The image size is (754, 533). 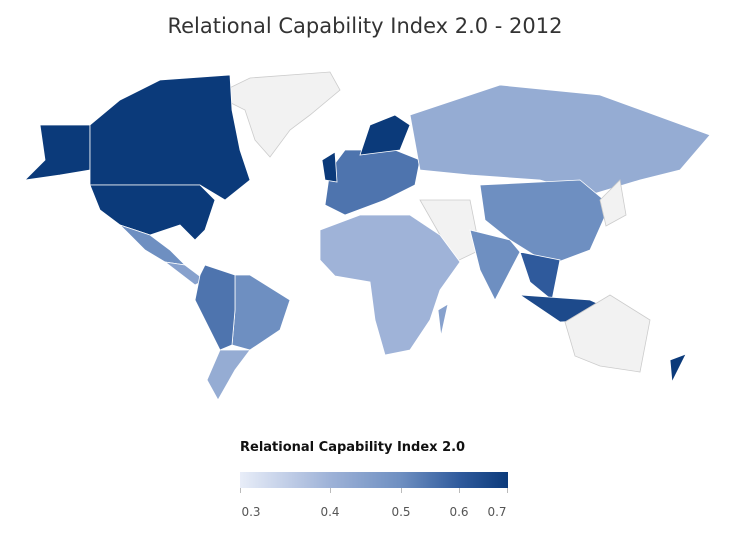 What do you see at coordinates (329, 167) in the screenshot?
I see `region-united-kingdom` at bounding box center [329, 167].